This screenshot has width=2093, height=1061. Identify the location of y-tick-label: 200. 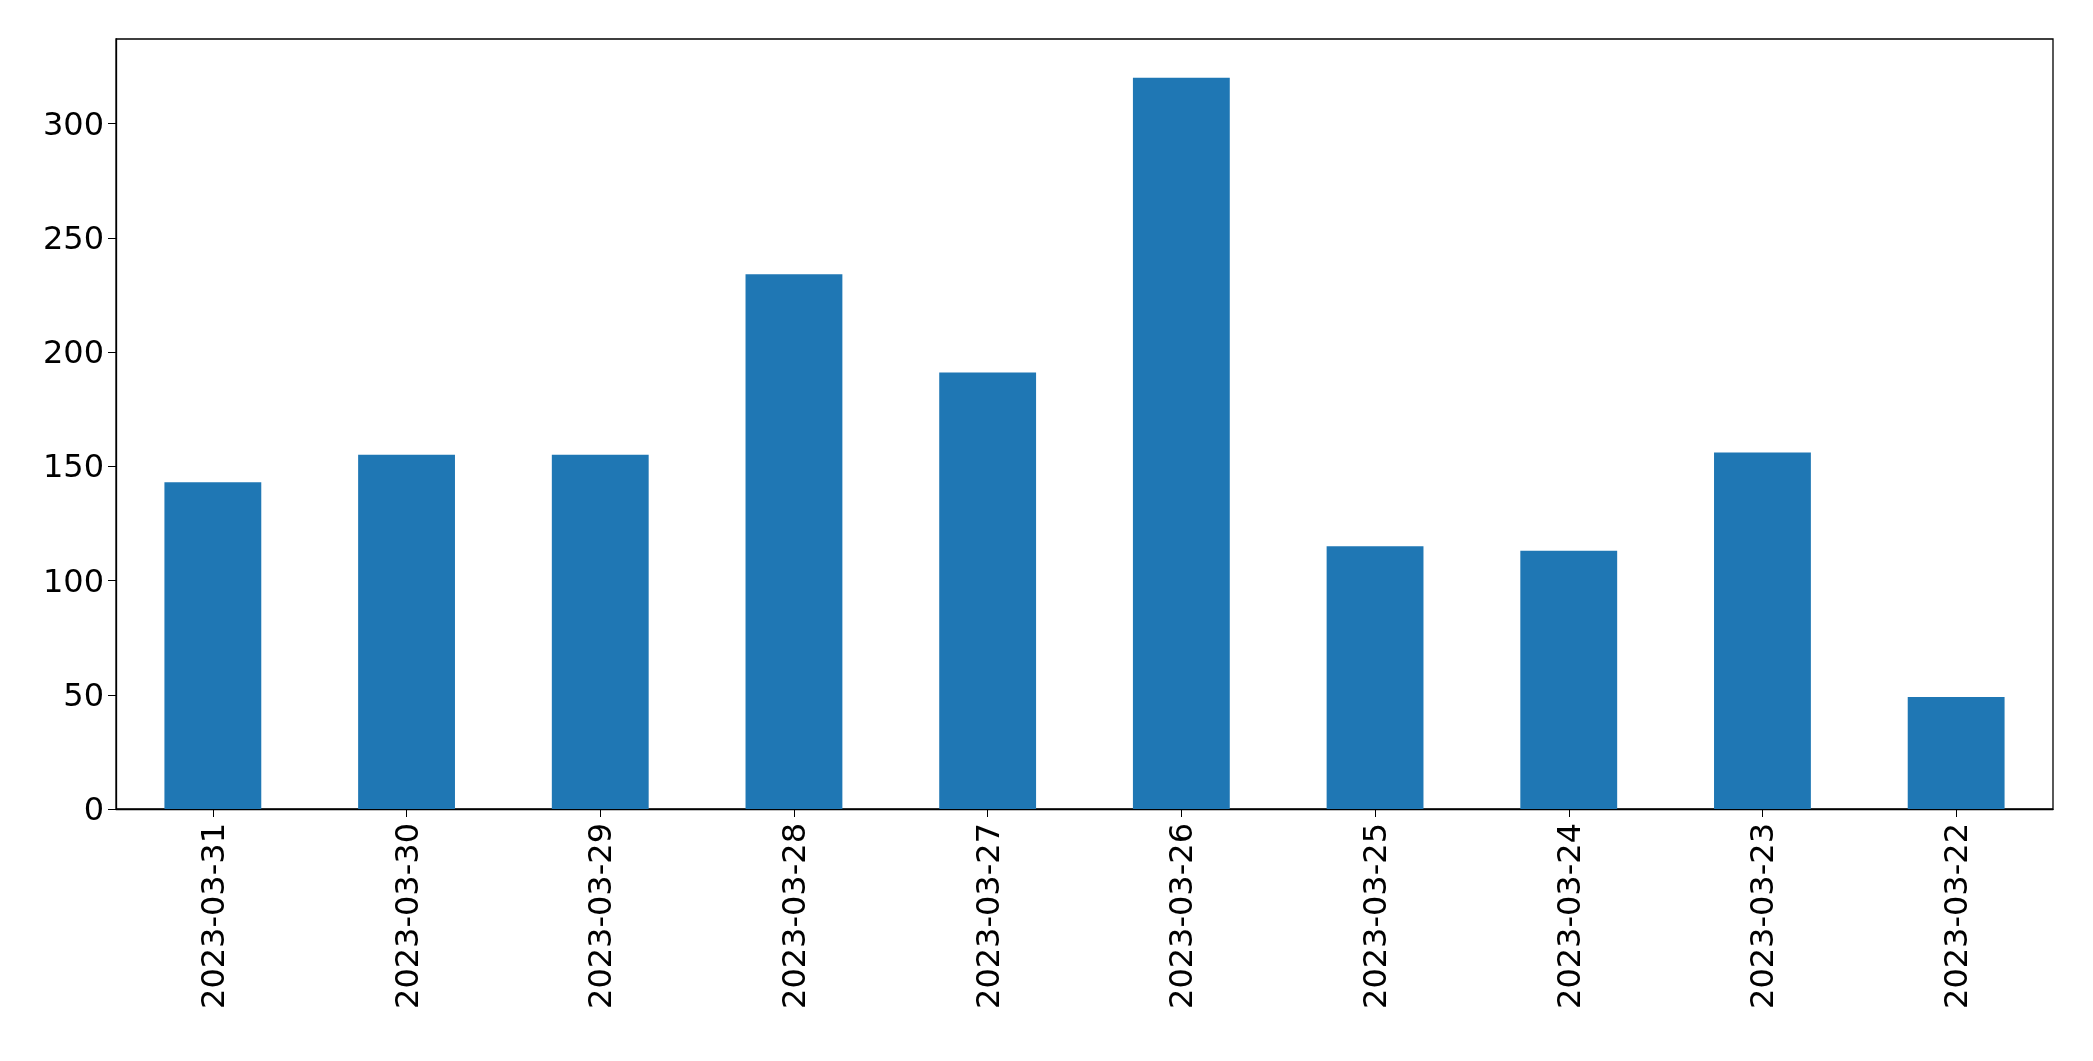
(73, 352).